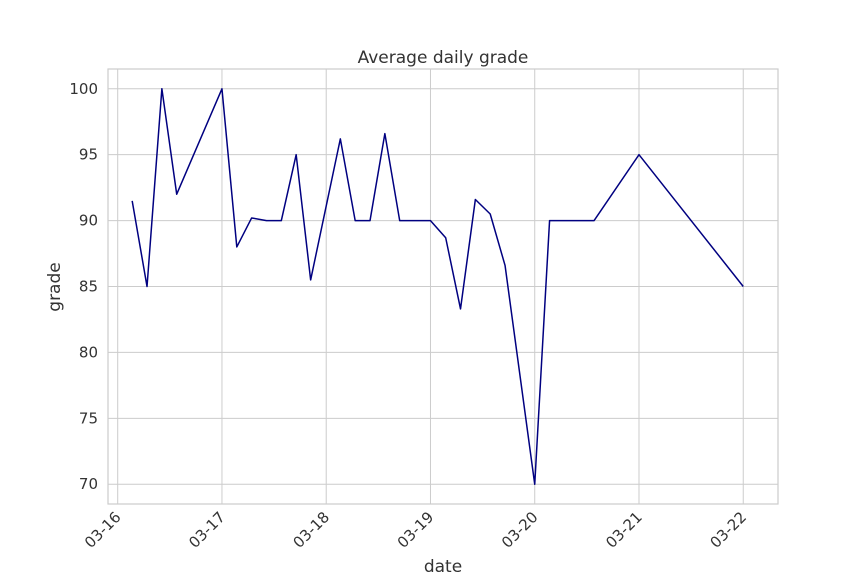  Describe the element at coordinates (443, 566) in the screenshot. I see `x-axis-label: date` at that location.